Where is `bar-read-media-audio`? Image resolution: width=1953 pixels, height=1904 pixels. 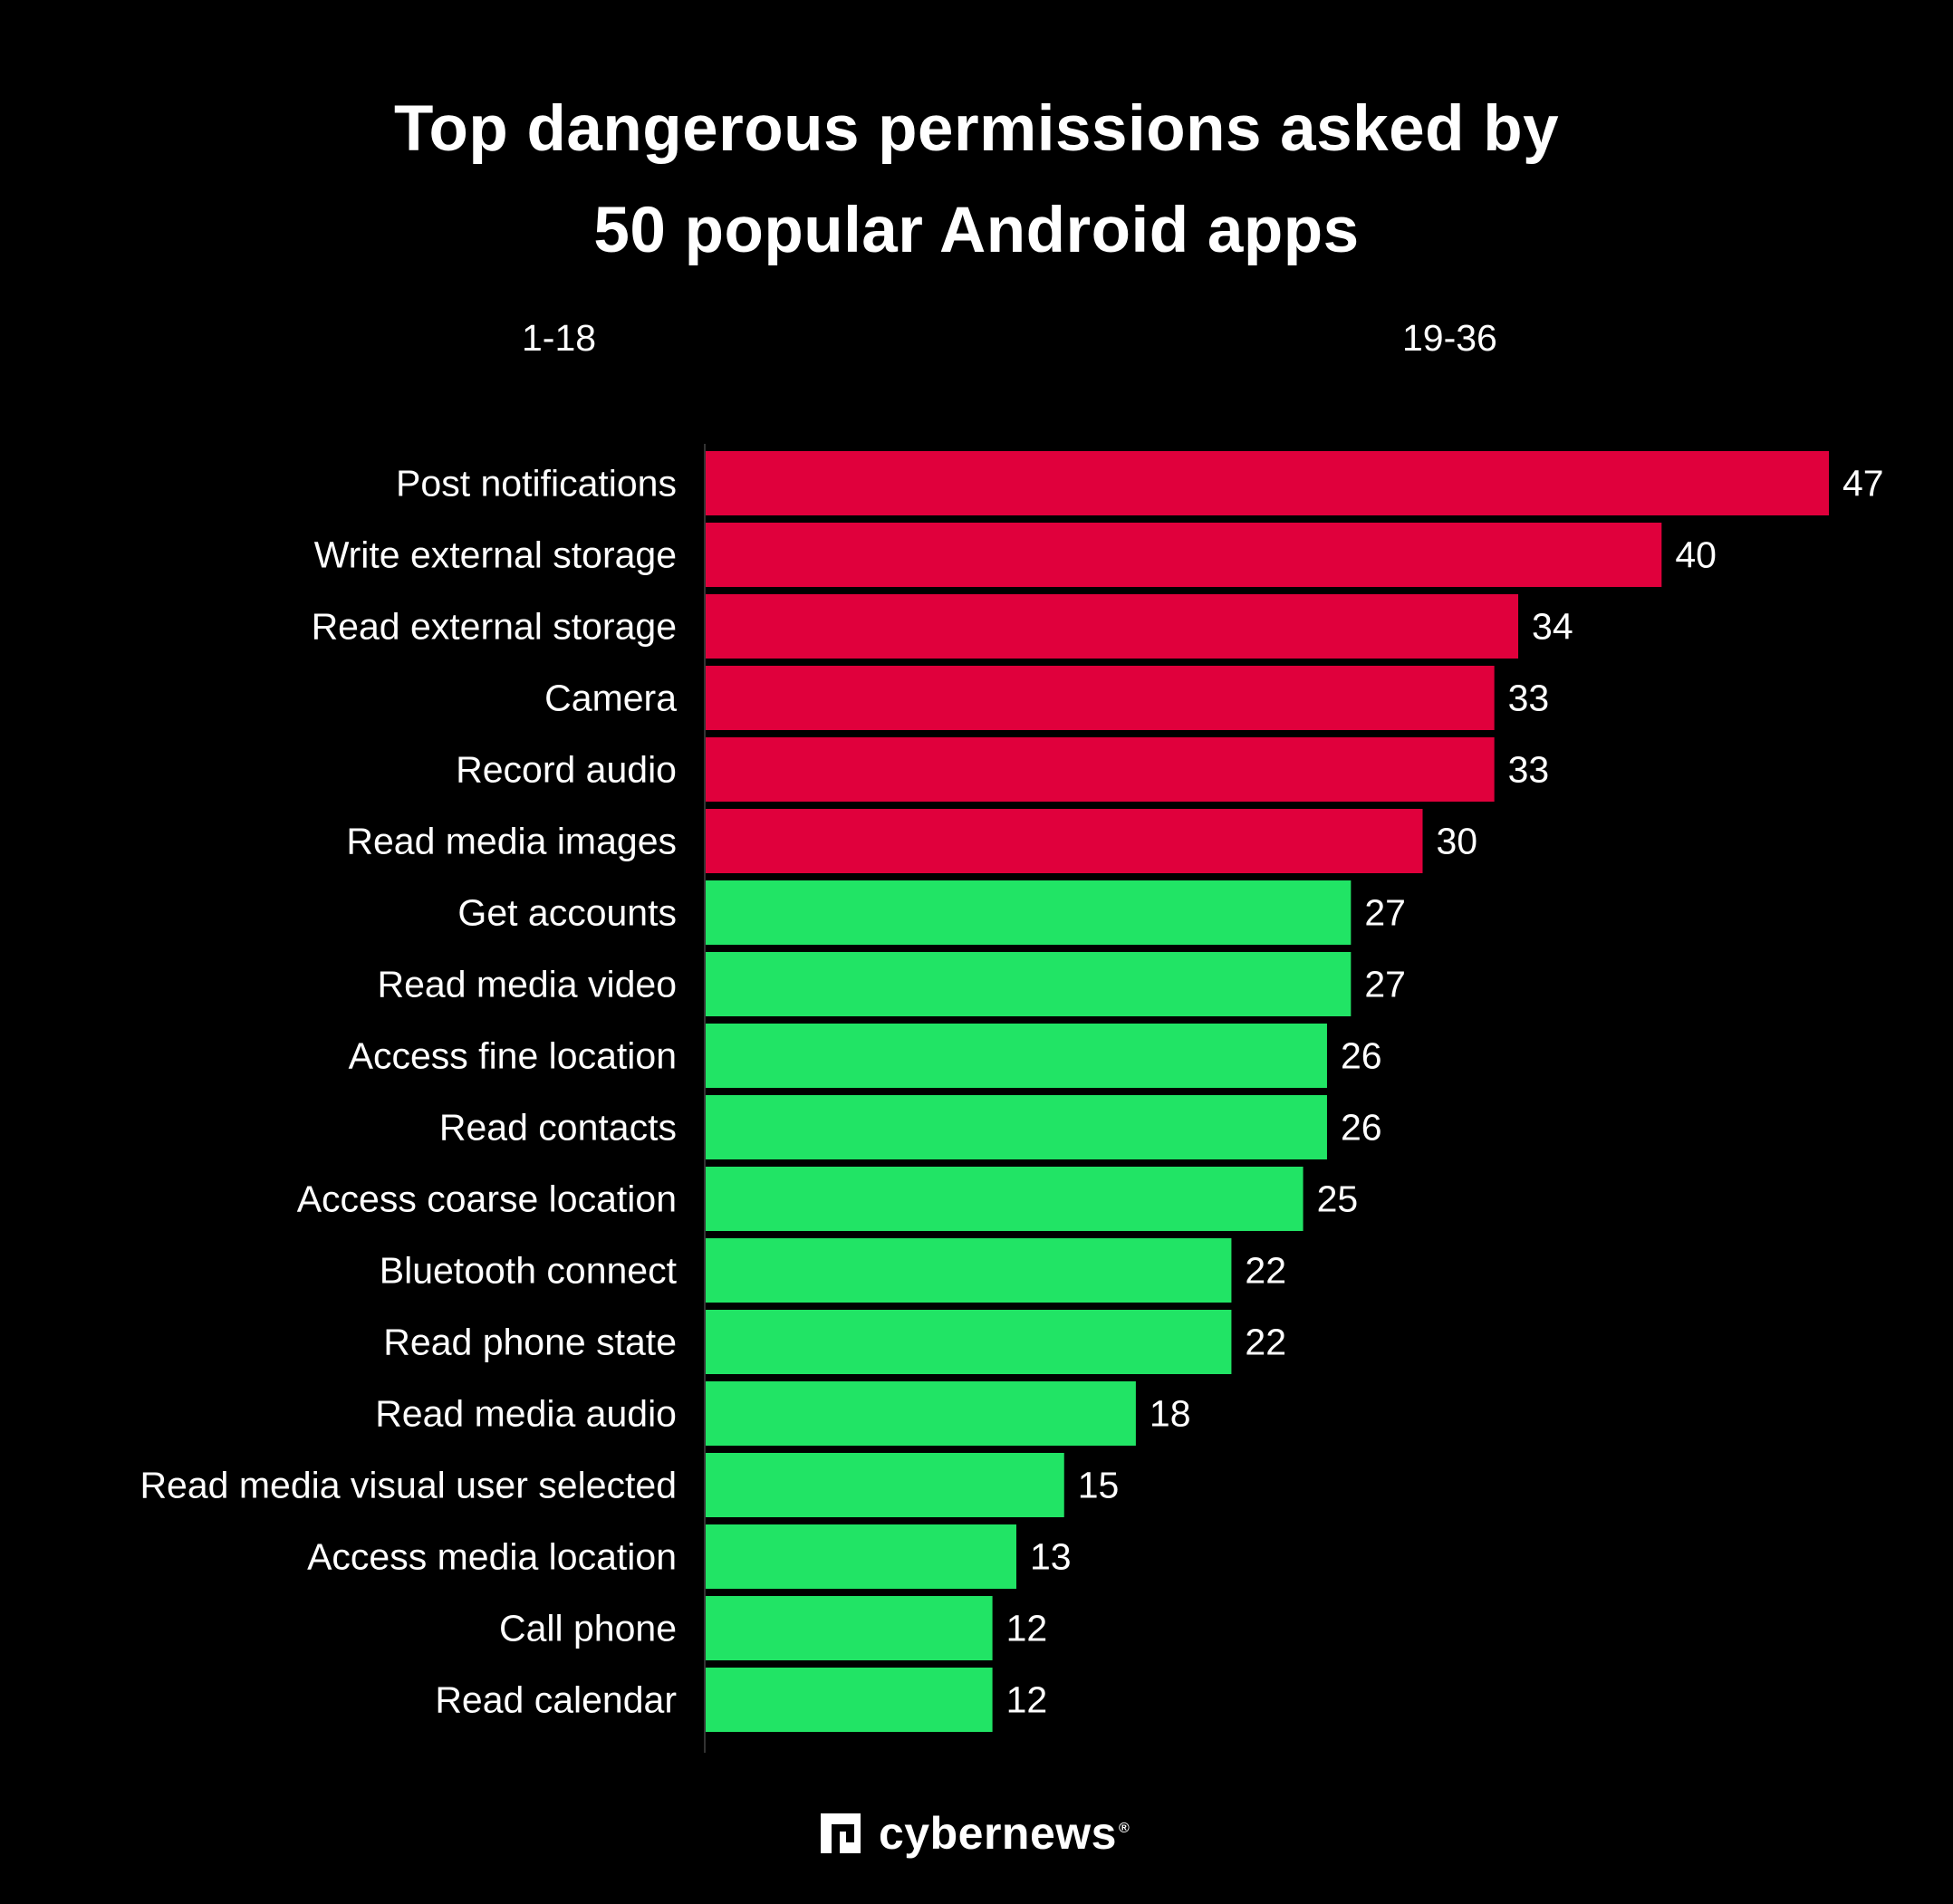 bar-read-media-audio is located at coordinates (921, 1414).